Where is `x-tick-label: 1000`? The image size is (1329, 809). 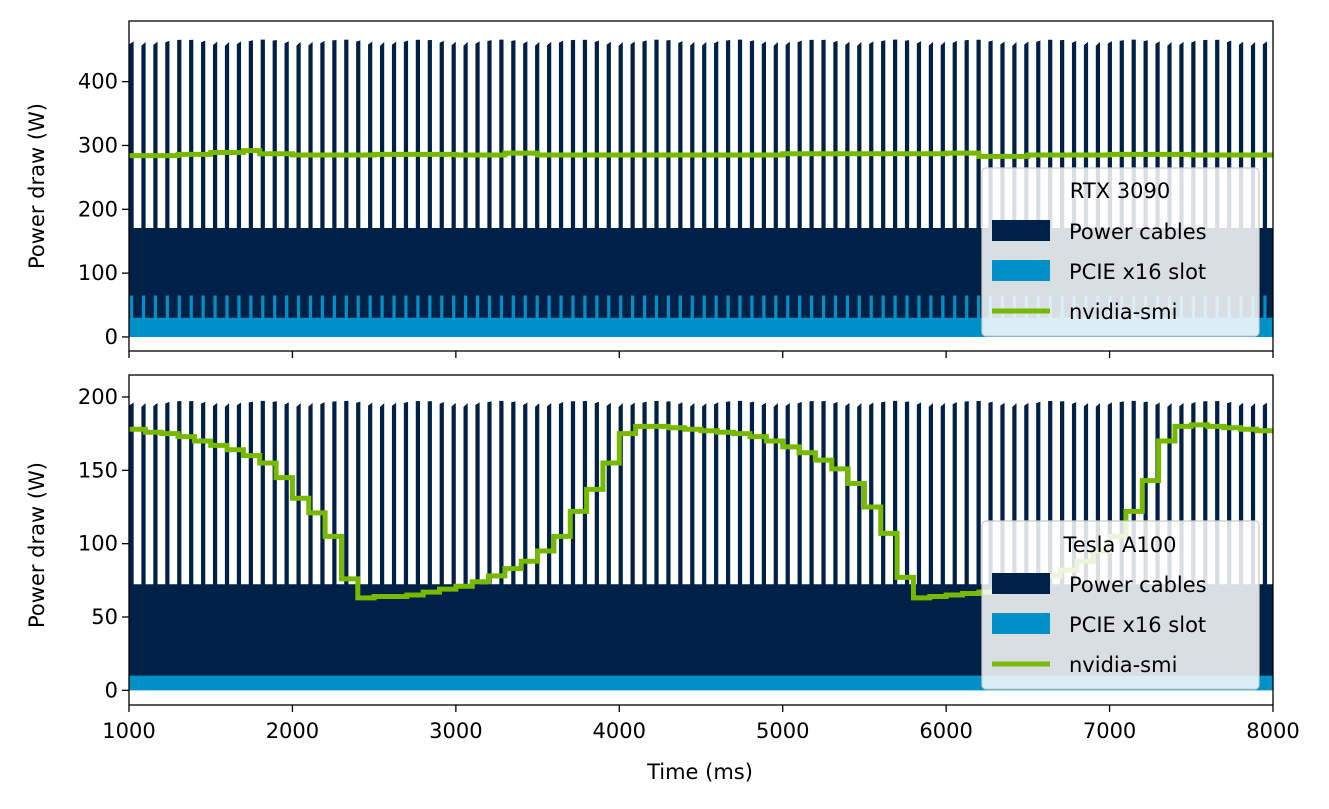
x-tick-label: 1000 is located at coordinates (128, 731).